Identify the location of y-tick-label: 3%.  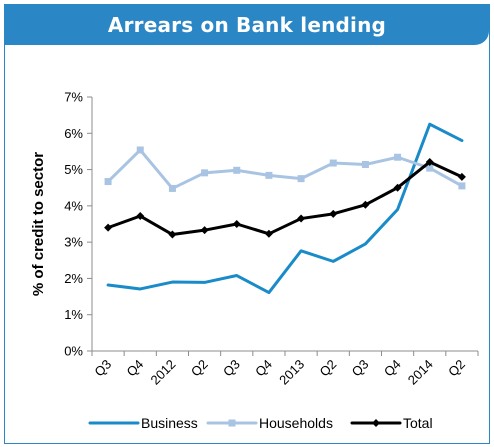
(73, 242).